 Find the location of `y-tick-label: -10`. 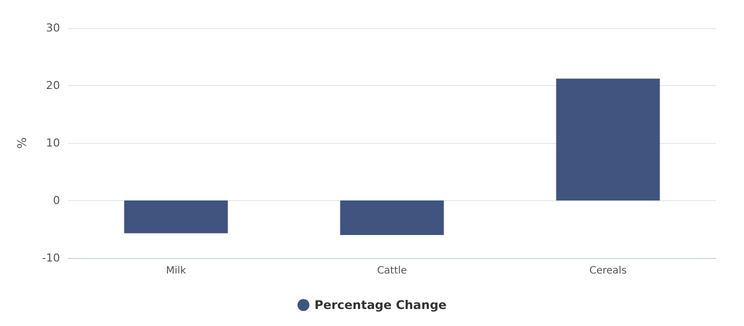

y-tick-label: -10 is located at coordinates (51, 258).